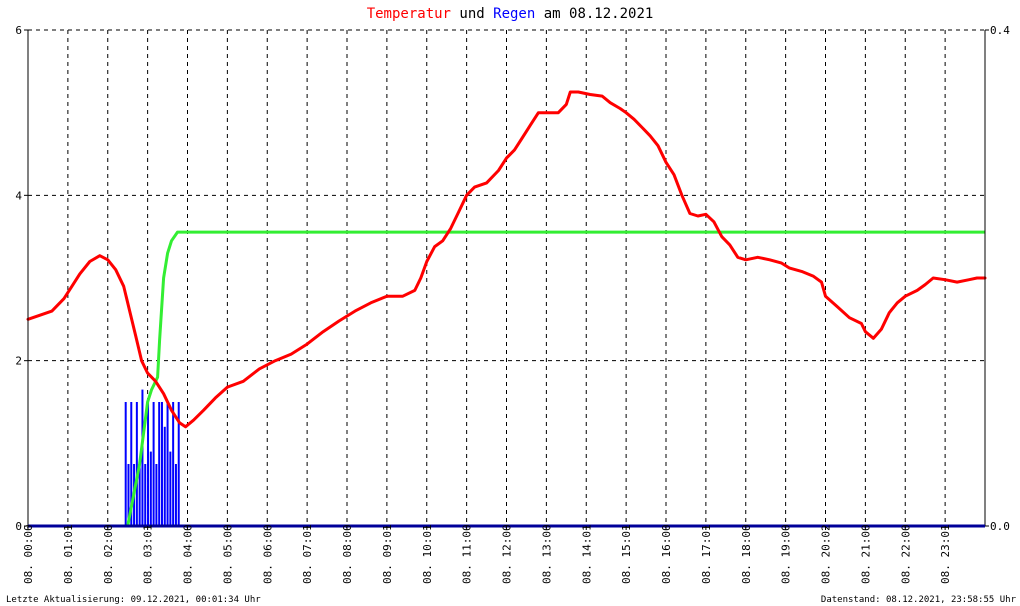  Describe the element at coordinates (865, 554) in the screenshot. I see `x-tick-label: 08. 21:00` at that location.